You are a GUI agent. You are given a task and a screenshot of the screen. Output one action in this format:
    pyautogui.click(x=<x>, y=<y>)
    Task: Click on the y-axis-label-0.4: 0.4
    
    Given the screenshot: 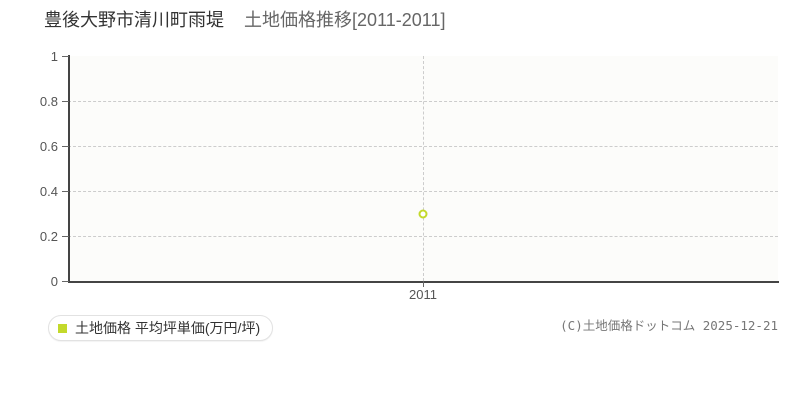 What is the action you would take?
    pyautogui.click(x=48, y=191)
    